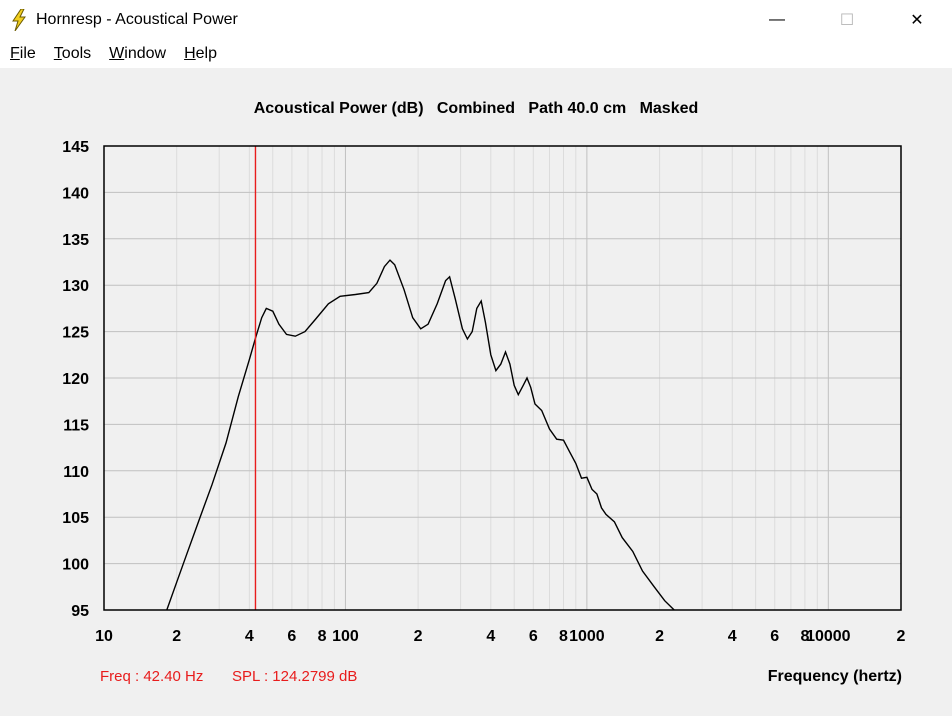  I want to click on menu-tools: Tools, so click(72, 53).